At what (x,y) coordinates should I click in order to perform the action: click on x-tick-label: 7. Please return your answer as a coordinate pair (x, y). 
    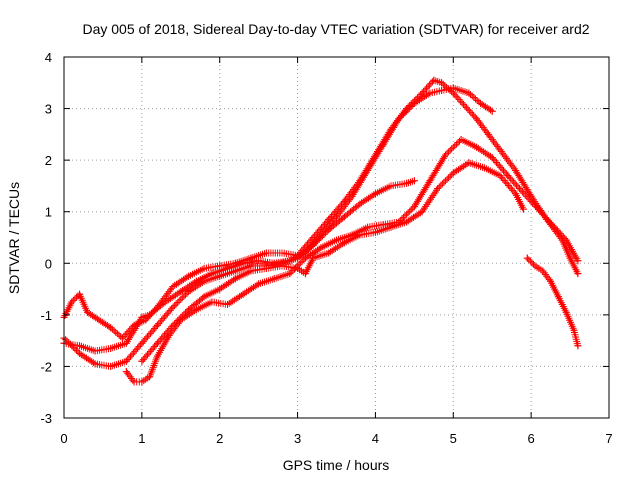
    Looking at the image, I should click on (608, 438).